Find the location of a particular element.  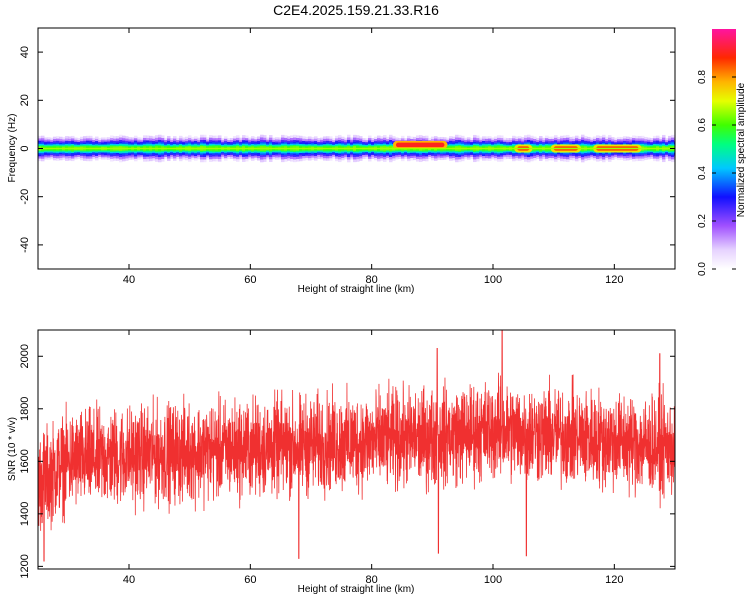

spectrogram-y-tick-label: 40 is located at coordinates (25, 52).